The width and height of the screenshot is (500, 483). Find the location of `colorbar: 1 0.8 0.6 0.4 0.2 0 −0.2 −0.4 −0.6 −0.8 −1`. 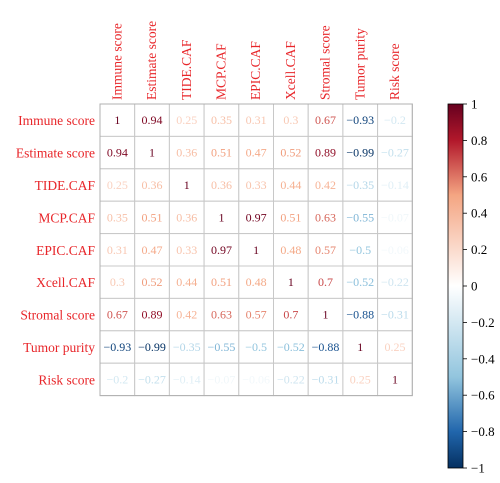

colorbar: 1 0.8 0.6 0.4 0.2 0 −0.2 −0.4 −0.6 −0.8 −1 is located at coordinates (471, 286).